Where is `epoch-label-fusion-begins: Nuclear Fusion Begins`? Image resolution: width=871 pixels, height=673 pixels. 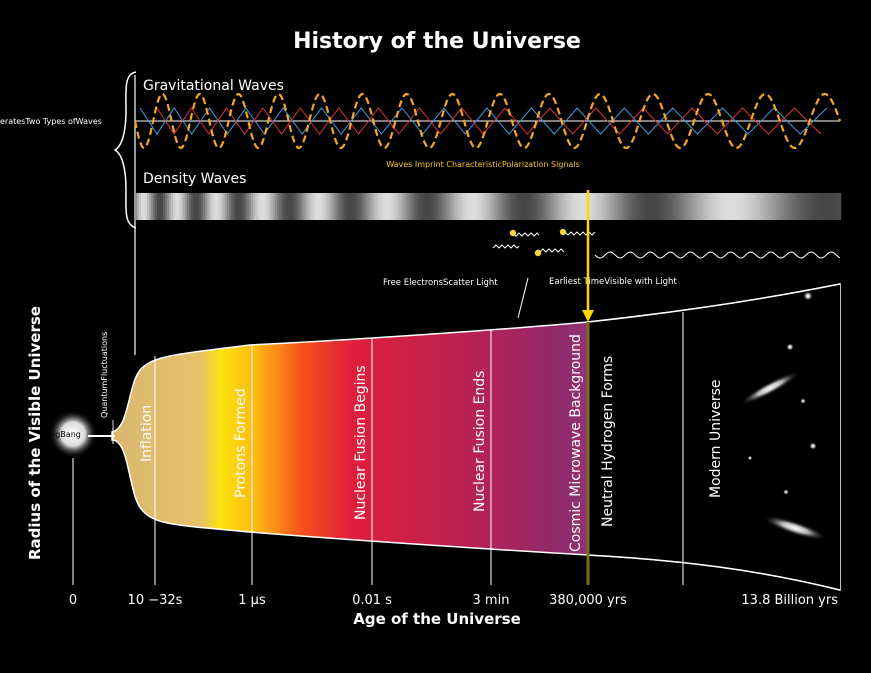
epoch-label-fusion-begins: Nuclear Fusion Begins is located at coordinates (361, 442).